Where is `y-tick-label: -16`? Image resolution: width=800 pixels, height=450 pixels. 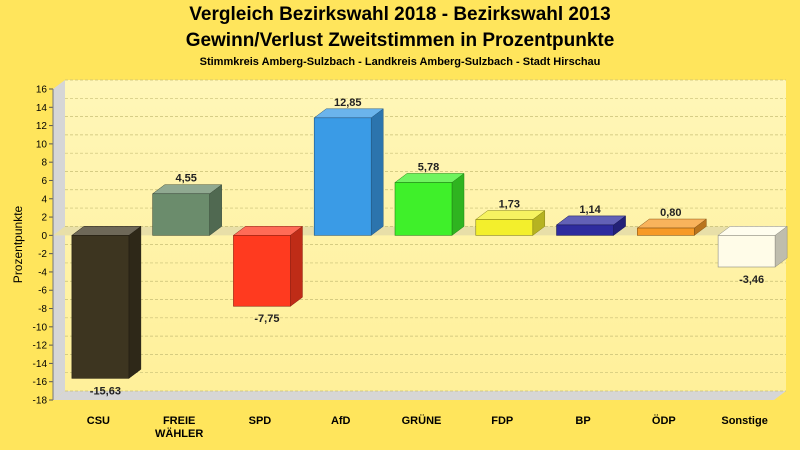 y-tick-label: -16 is located at coordinates (40, 382).